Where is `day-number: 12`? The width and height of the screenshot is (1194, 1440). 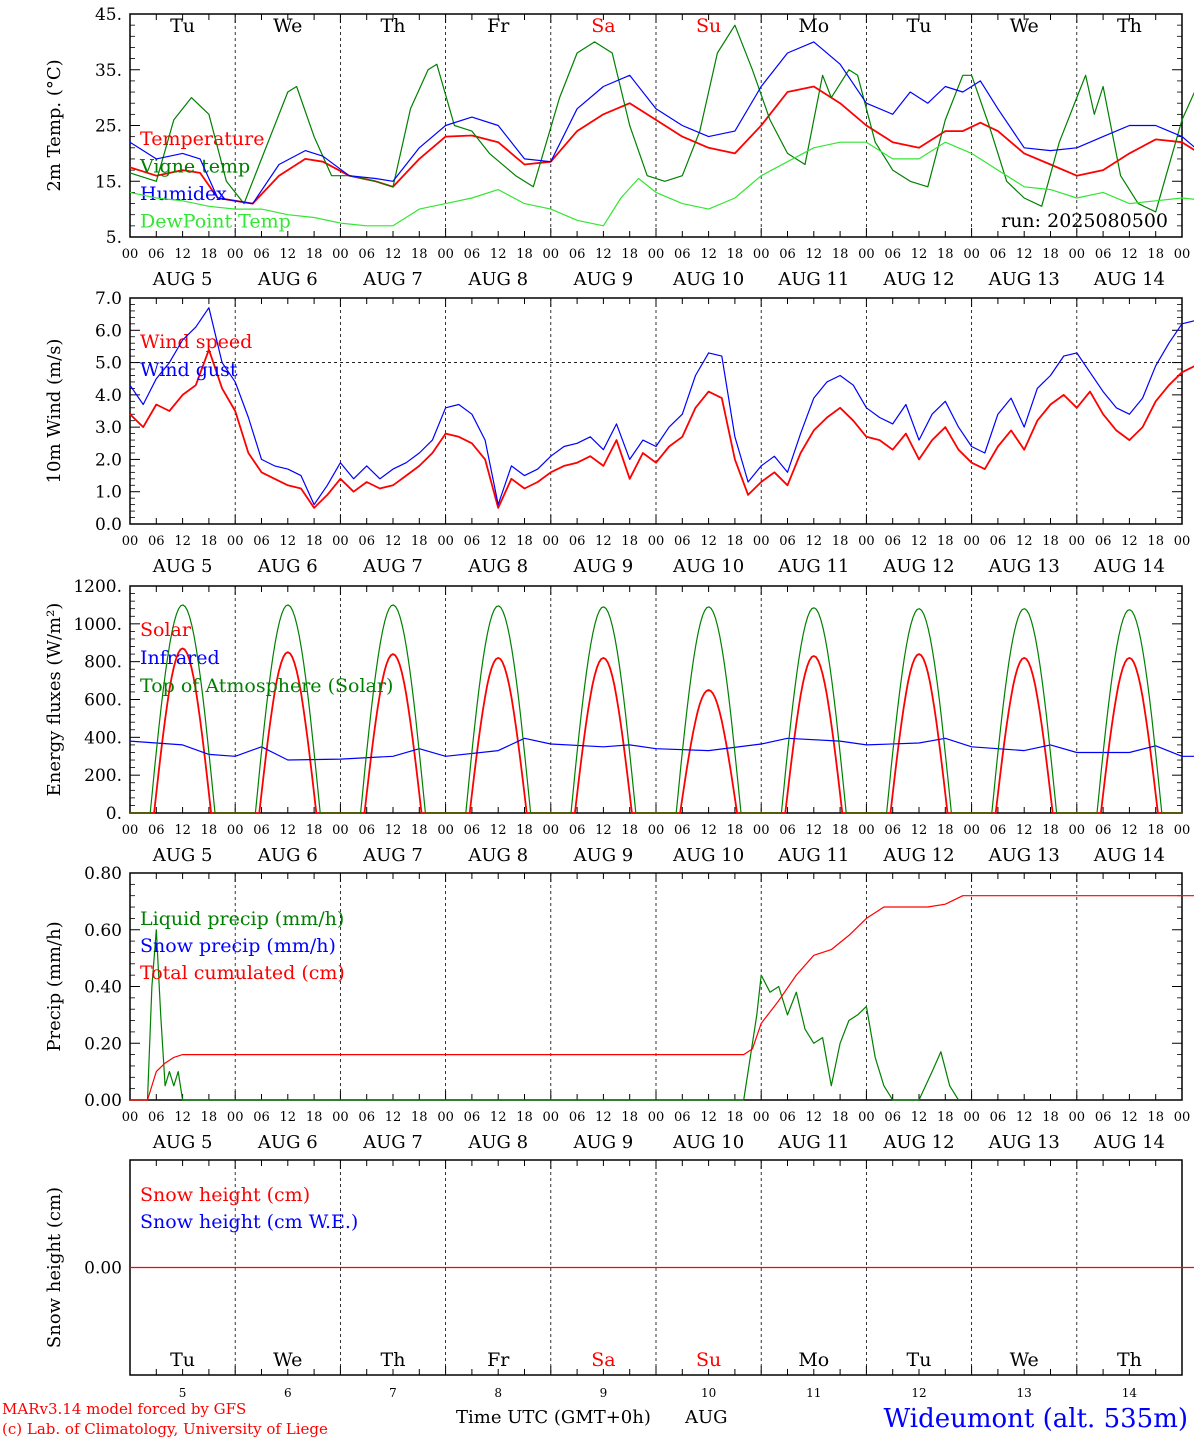 day-number: 12 is located at coordinates (918, 1393).